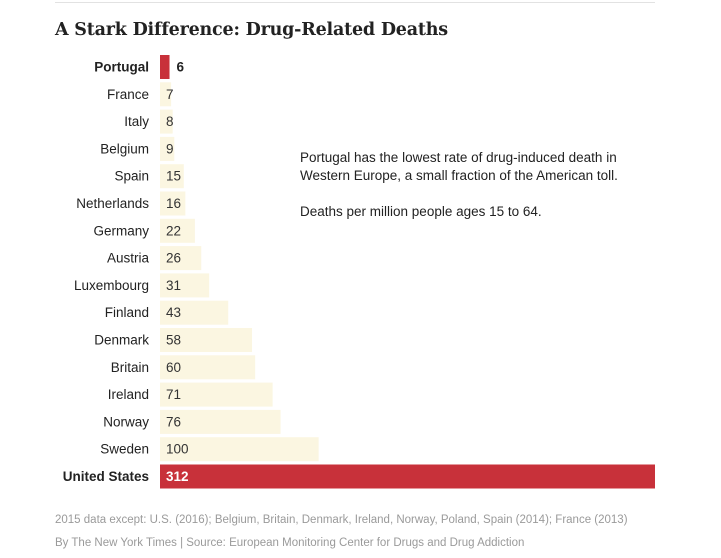 This screenshot has height=558, width=721. What do you see at coordinates (407, 476) in the screenshot?
I see `bar-united-states` at bounding box center [407, 476].